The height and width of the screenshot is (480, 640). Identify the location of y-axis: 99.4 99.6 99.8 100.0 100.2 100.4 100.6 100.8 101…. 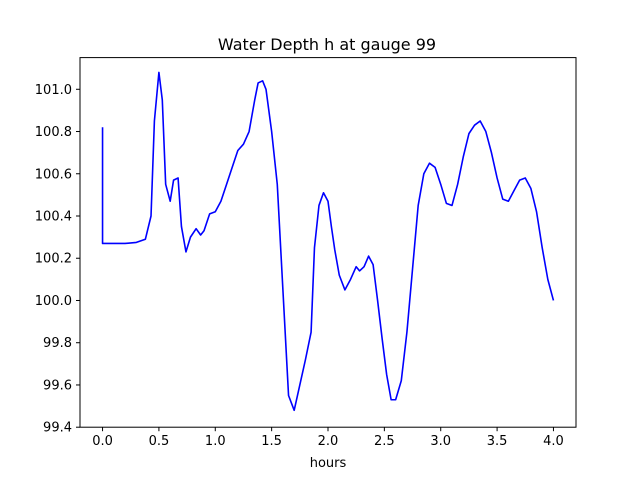
(57, 259).